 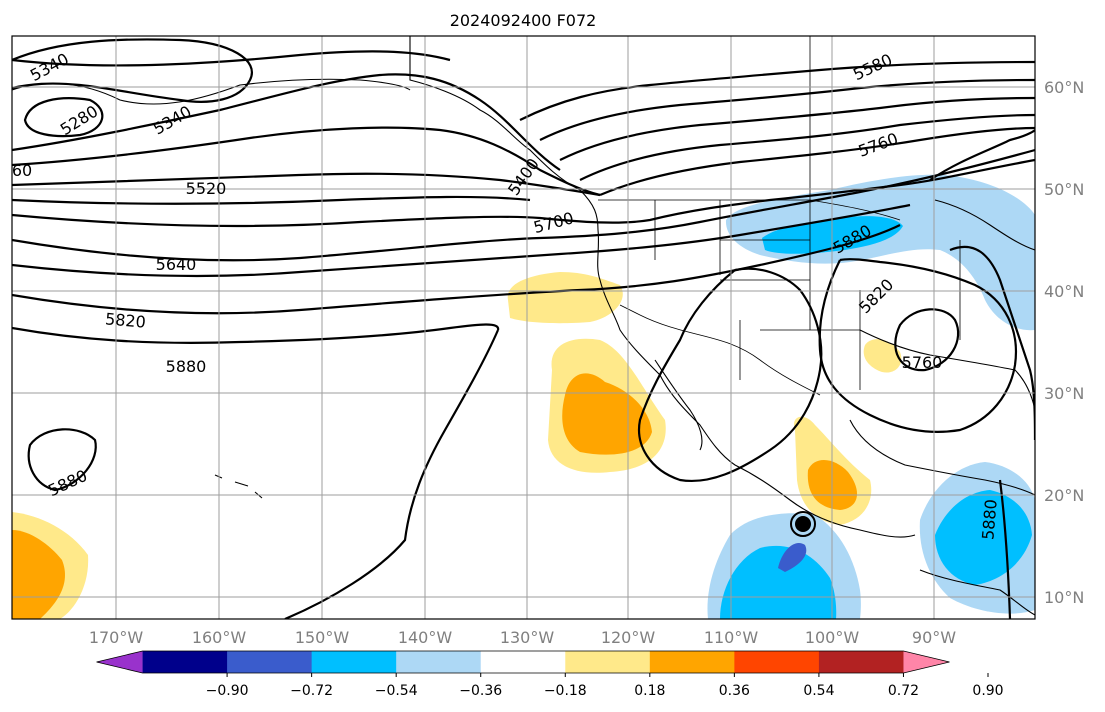 What do you see at coordinates (116, 637) in the screenshot?
I see `lon-tick: 170°W` at bounding box center [116, 637].